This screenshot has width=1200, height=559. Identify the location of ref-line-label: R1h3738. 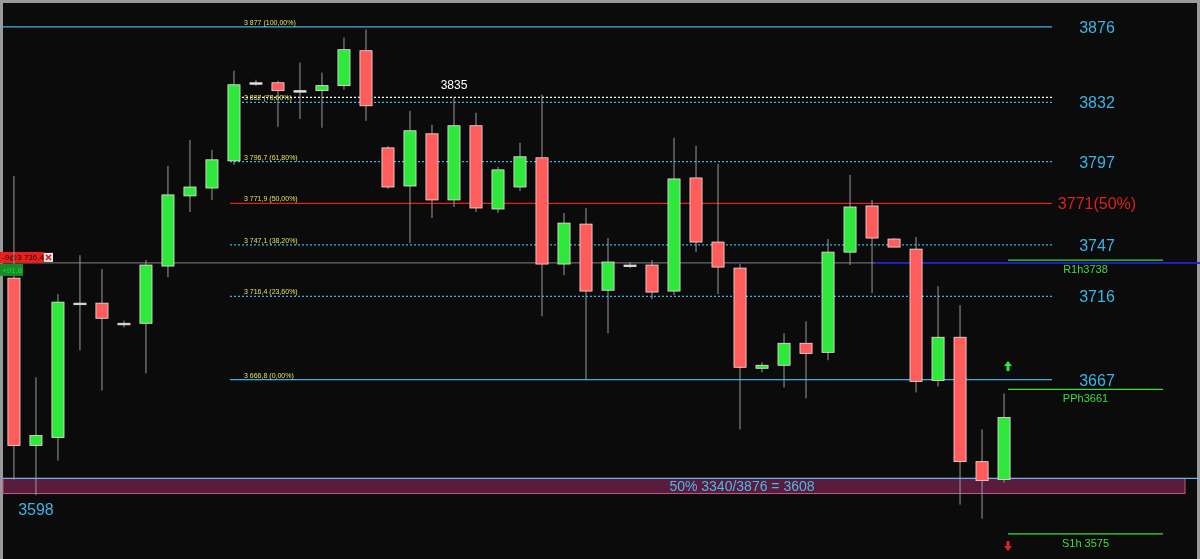
(1085, 269).